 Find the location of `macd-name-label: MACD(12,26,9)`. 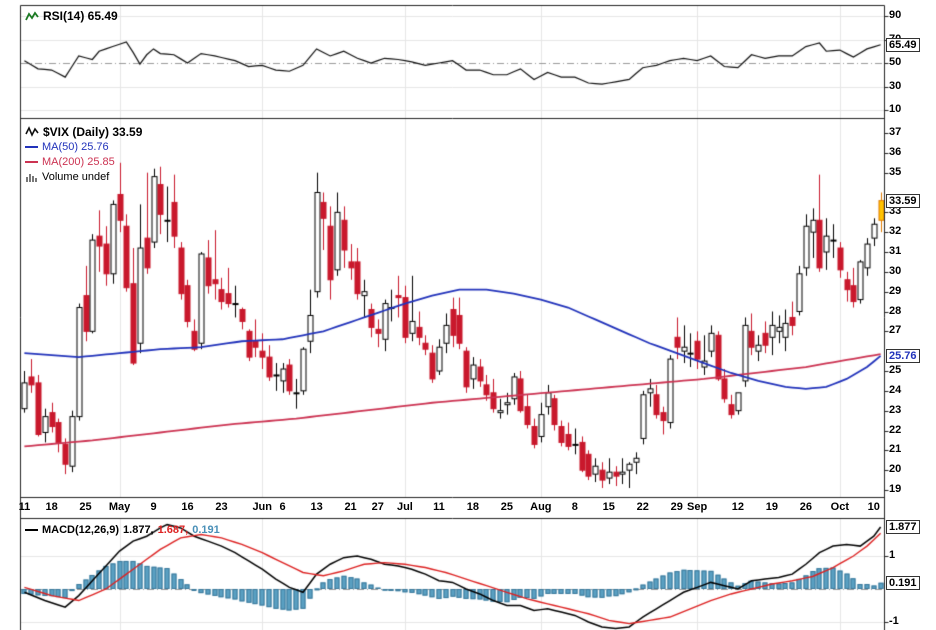

macd-name-label: MACD(12,26,9) is located at coordinates (81, 530).